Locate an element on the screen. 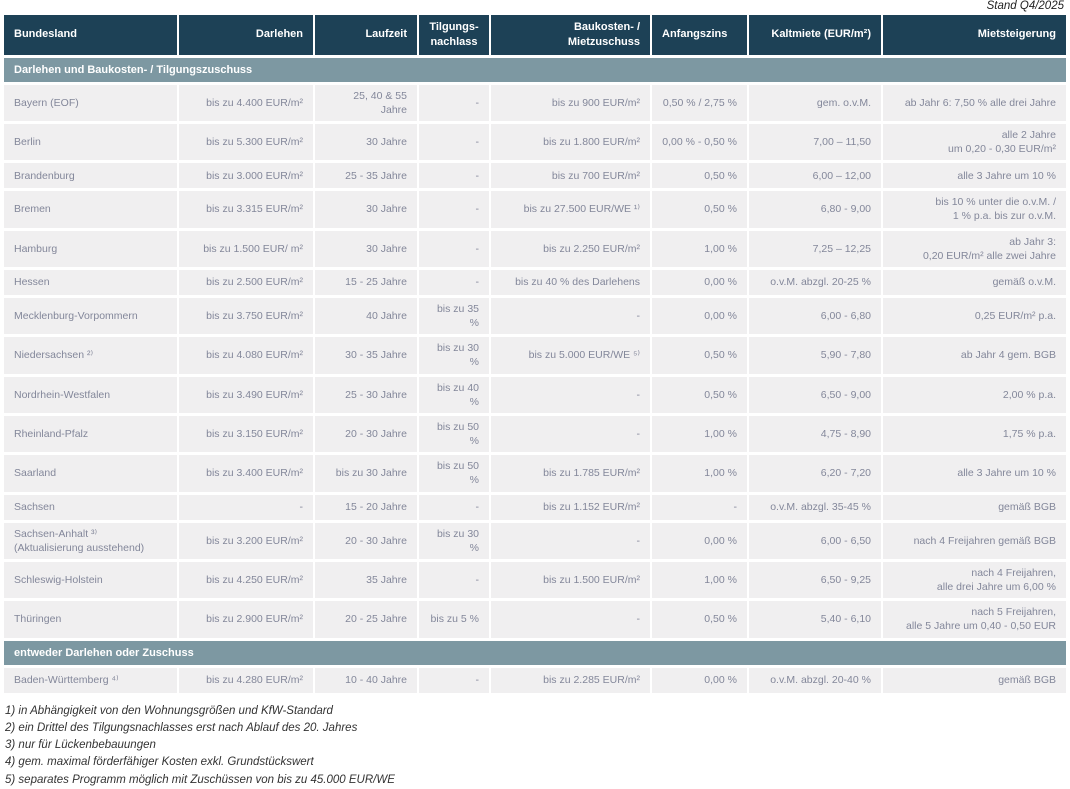 Image resolution: width=1070 pixels, height=789 pixels. cell-darlehen: bis zu 5.300 EUR/m² is located at coordinates (246, 142).